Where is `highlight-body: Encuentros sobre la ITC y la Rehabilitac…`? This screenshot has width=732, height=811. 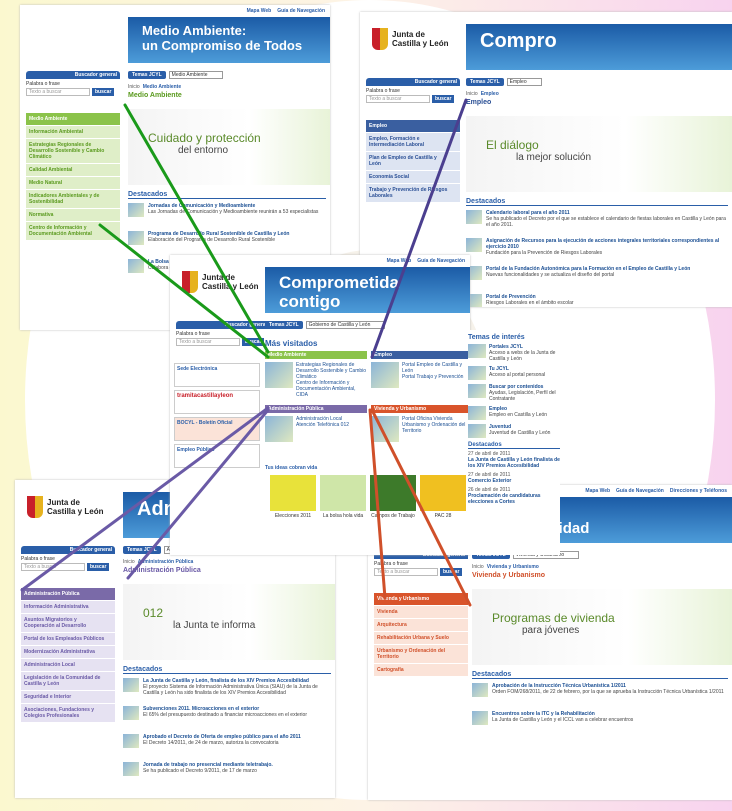
highlight-body: Encuentros sobre la ITC y la Rehabilitac… is located at coordinates (562, 718).